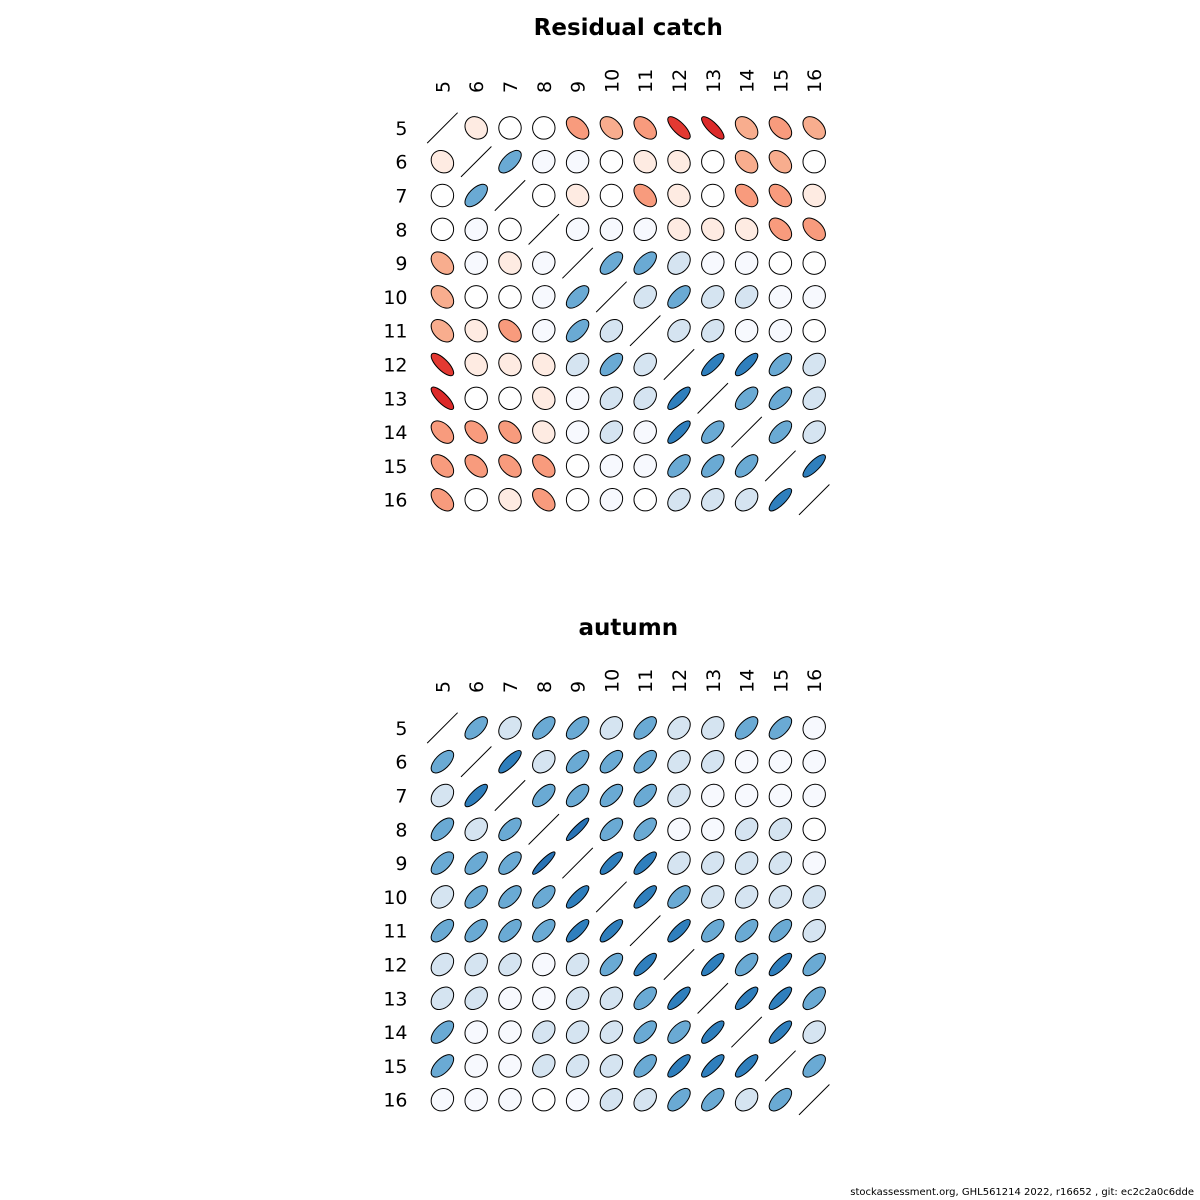  Describe the element at coordinates (395, 966) in the screenshot. I see `row-tick-label: 12` at that location.